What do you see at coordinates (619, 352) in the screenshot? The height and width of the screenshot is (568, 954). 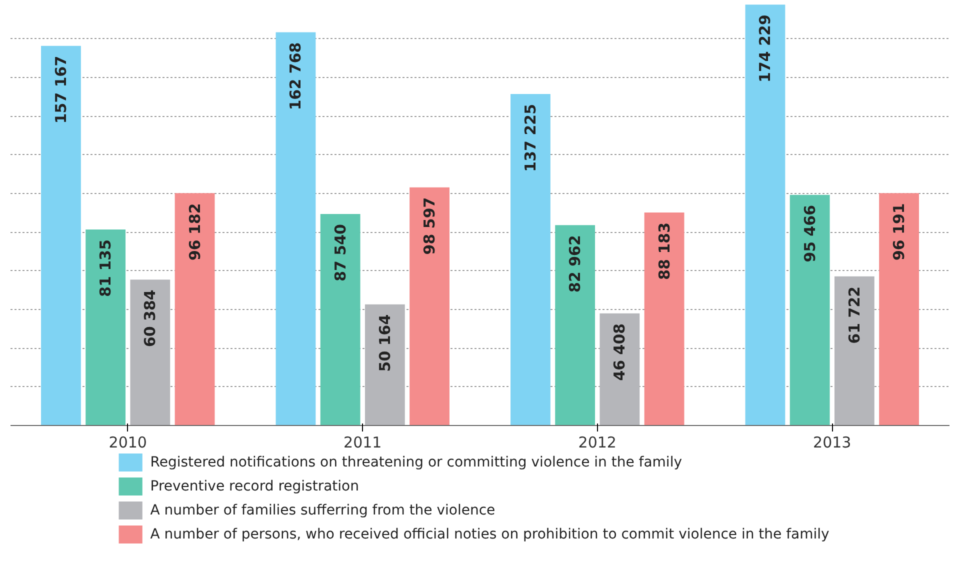 I see `data-label: 46 408` at bounding box center [619, 352].